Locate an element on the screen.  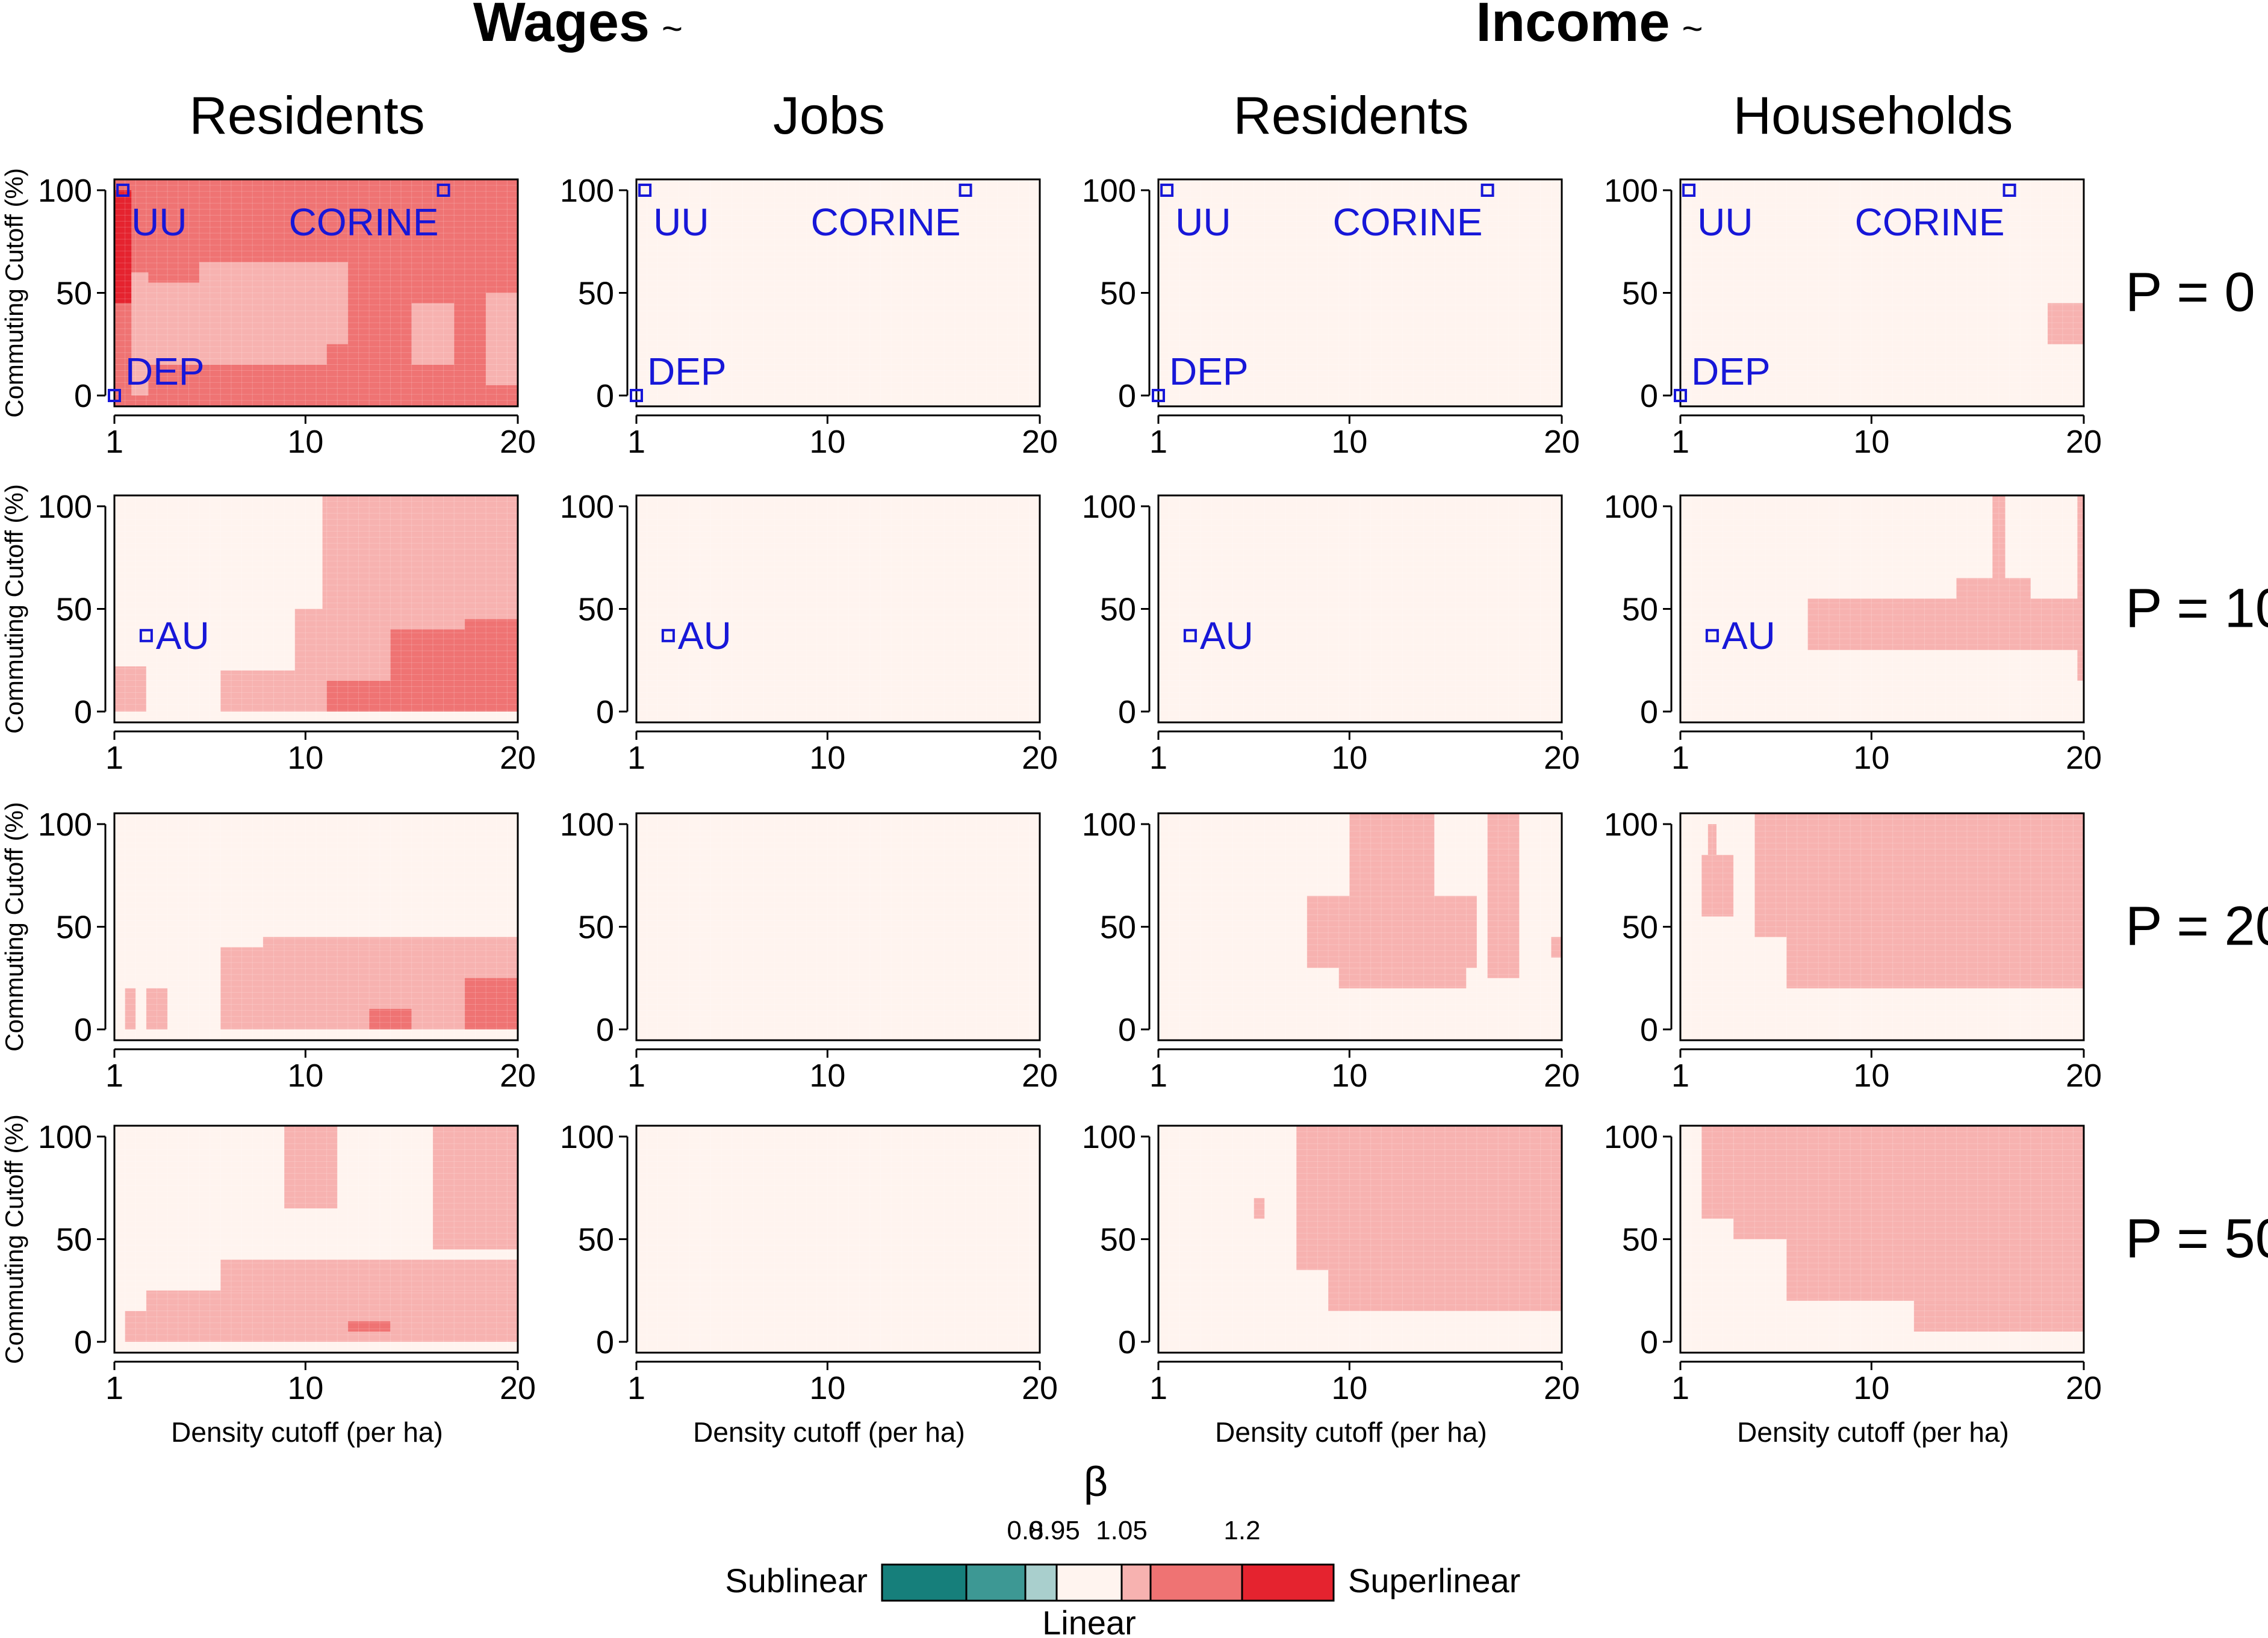
row-header-3: P = 50 is located at coordinates (2196, 1239).